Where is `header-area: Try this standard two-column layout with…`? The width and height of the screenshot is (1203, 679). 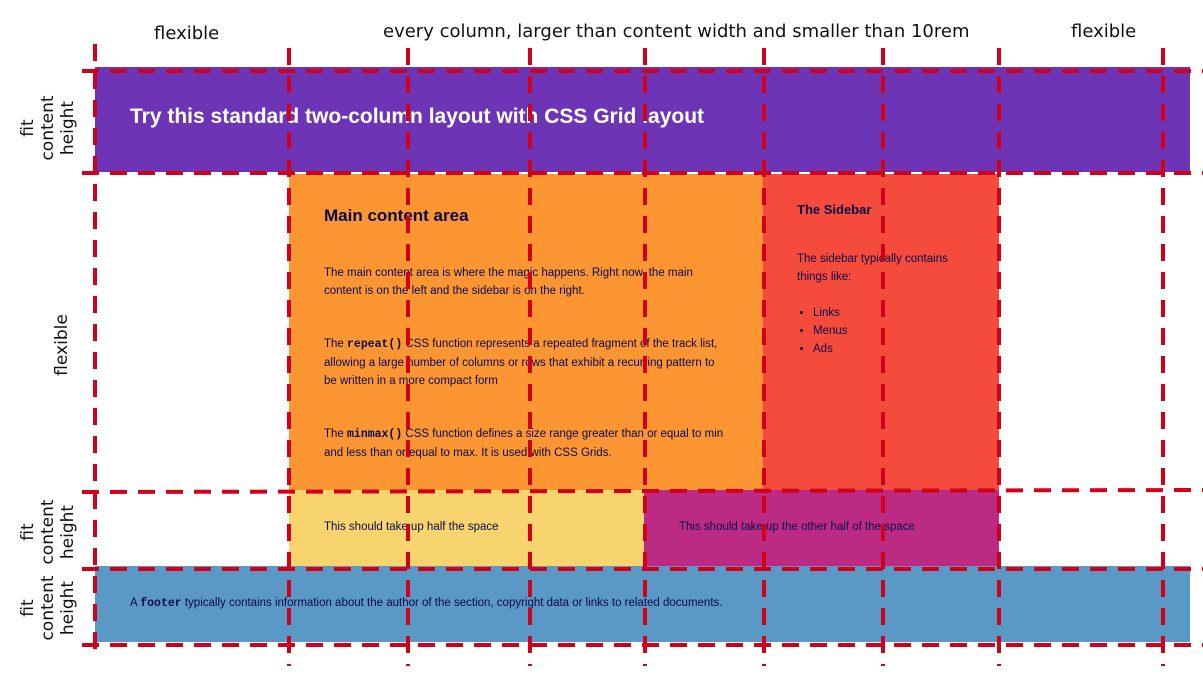 header-area: Try this standard two-column layout with… is located at coordinates (642, 119).